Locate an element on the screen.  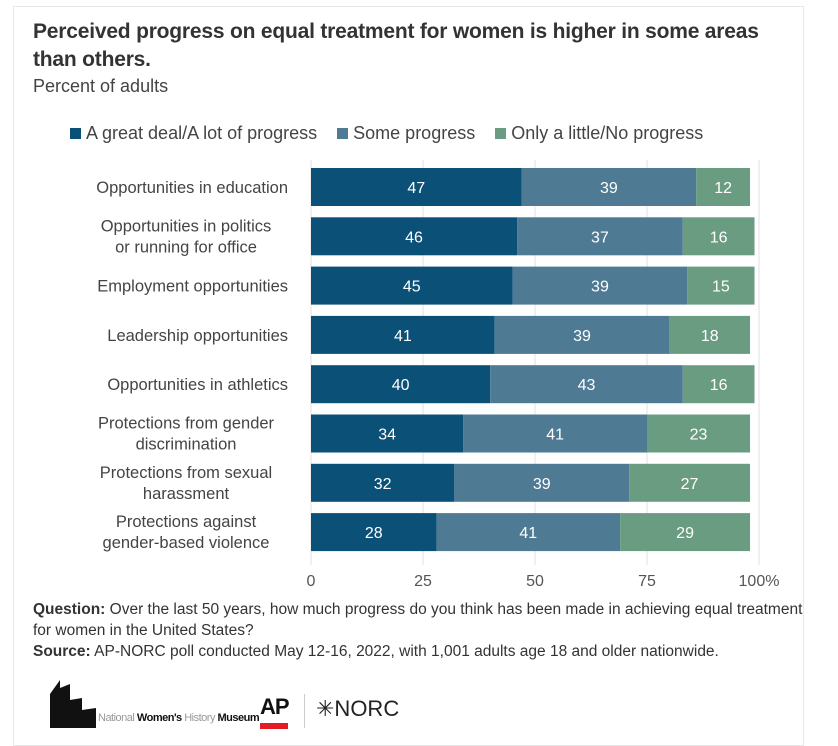
category-label: Leadership opportunities is located at coordinates (197, 336).